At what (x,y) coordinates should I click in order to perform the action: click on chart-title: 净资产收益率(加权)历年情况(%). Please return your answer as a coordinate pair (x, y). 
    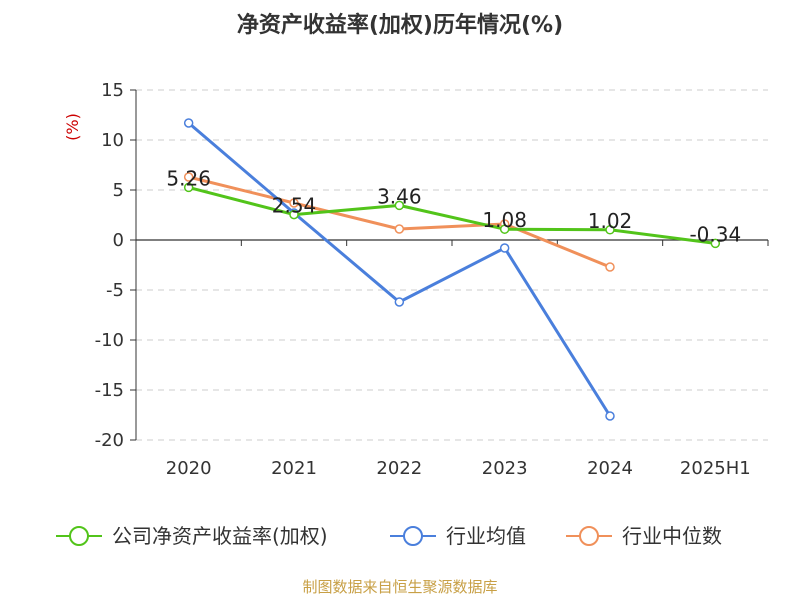
    Looking at the image, I should click on (400, 25).